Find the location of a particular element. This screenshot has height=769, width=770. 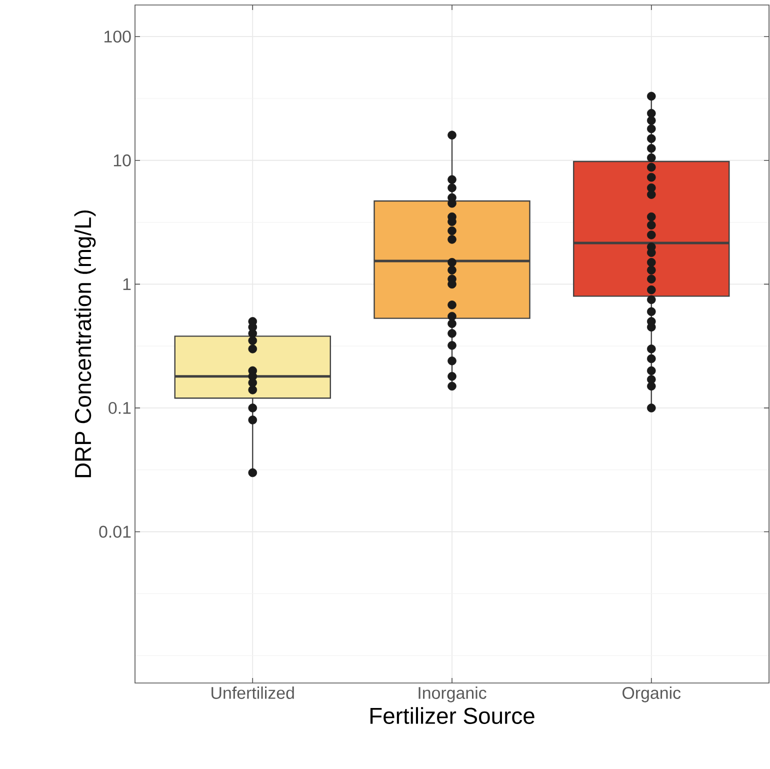

y-axis-title: DRP Concentration (mg/L) is located at coordinates (85, 344).